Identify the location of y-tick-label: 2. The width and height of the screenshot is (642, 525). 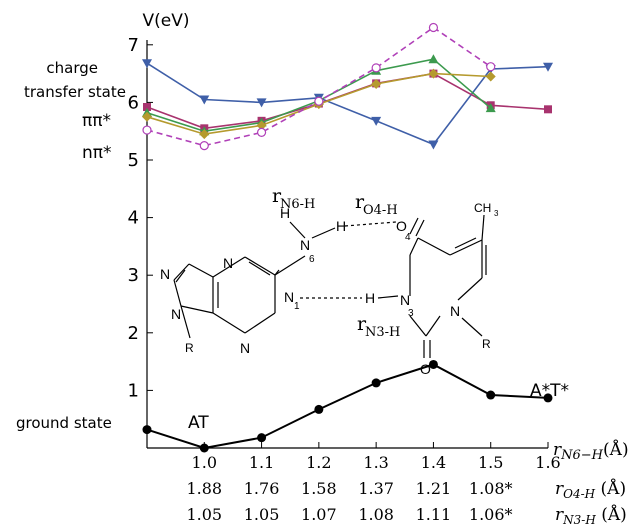
(133, 333).